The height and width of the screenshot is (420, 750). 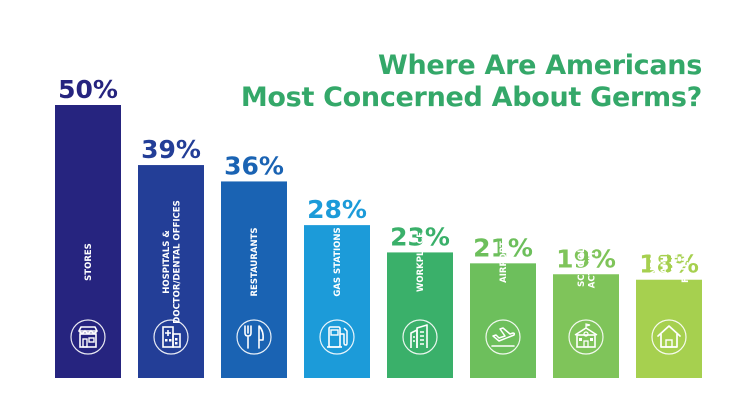 I want to click on fork-knife-icon, so click(x=254, y=337).